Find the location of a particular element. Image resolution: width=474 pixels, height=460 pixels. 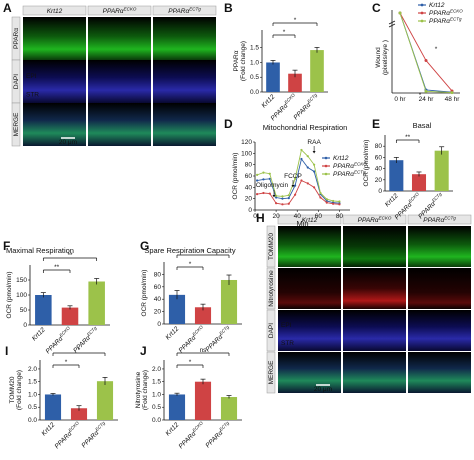

x-tick-label: 60 is located at coordinates (319, 216).